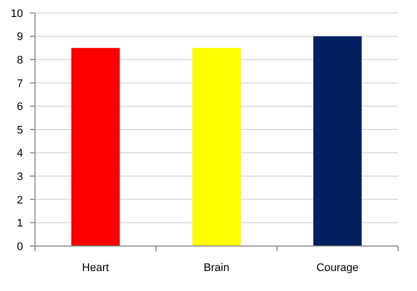 The image size is (417, 291). What do you see at coordinates (19, 200) in the screenshot?
I see `y-tick-label: 2` at bounding box center [19, 200].